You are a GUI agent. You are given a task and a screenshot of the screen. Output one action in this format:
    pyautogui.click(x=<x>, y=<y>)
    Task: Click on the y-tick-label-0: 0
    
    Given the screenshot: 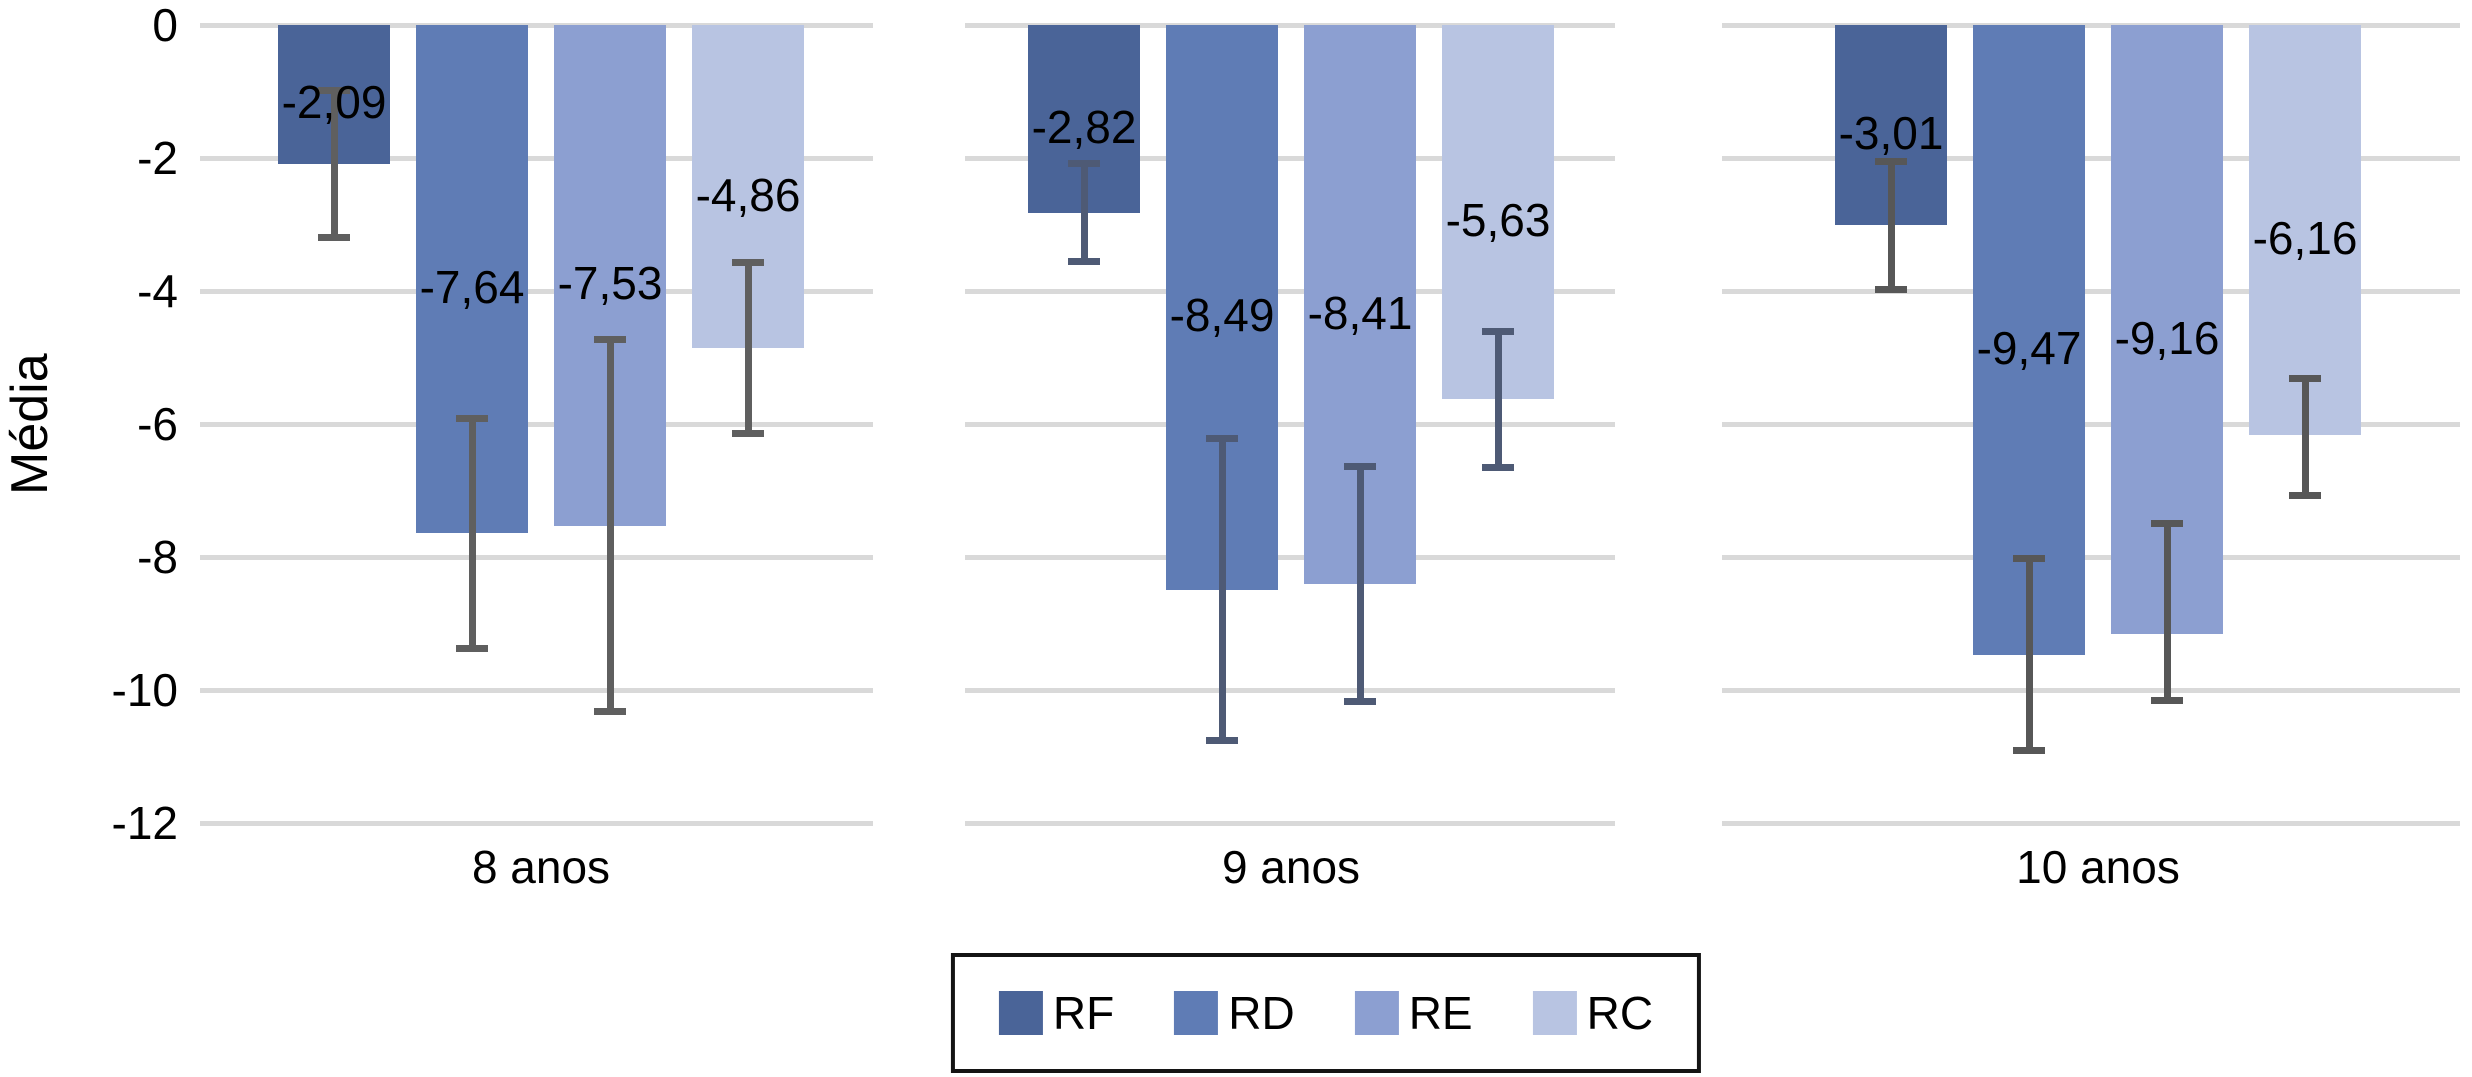 What is the action you would take?
    pyautogui.click(x=165, y=25)
    